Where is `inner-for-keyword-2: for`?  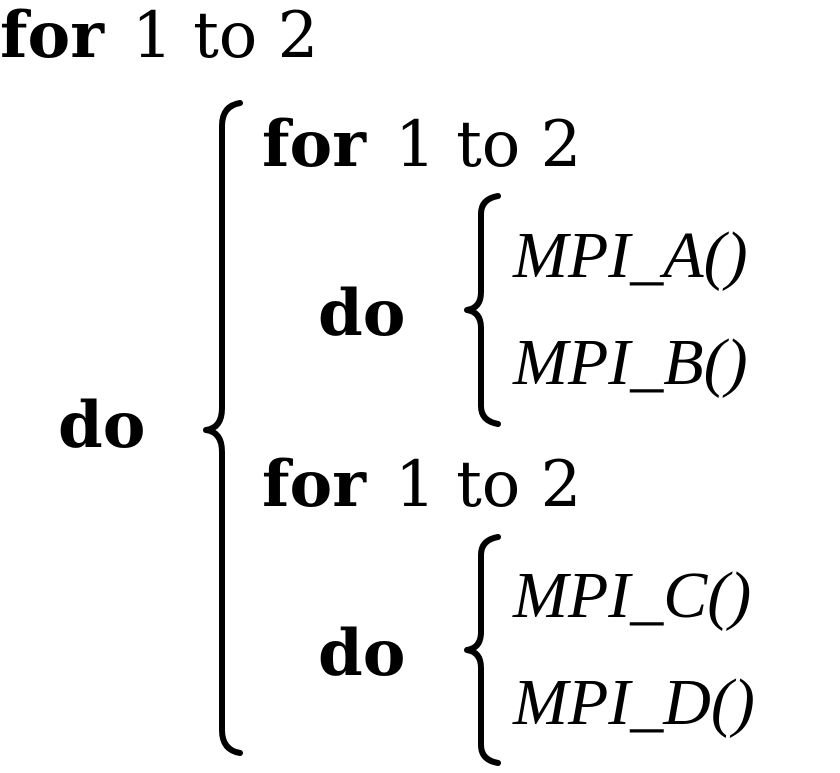 inner-for-keyword-2: for is located at coordinates (314, 484).